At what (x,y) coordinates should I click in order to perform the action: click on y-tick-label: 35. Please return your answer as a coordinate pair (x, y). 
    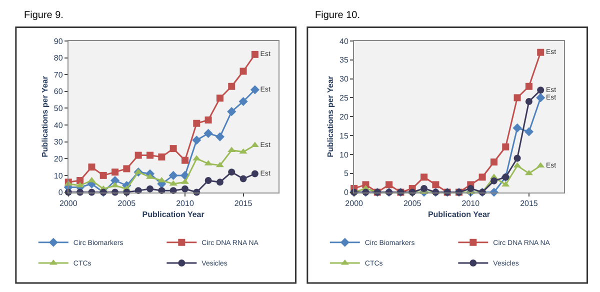
    Looking at the image, I should click on (344, 60).